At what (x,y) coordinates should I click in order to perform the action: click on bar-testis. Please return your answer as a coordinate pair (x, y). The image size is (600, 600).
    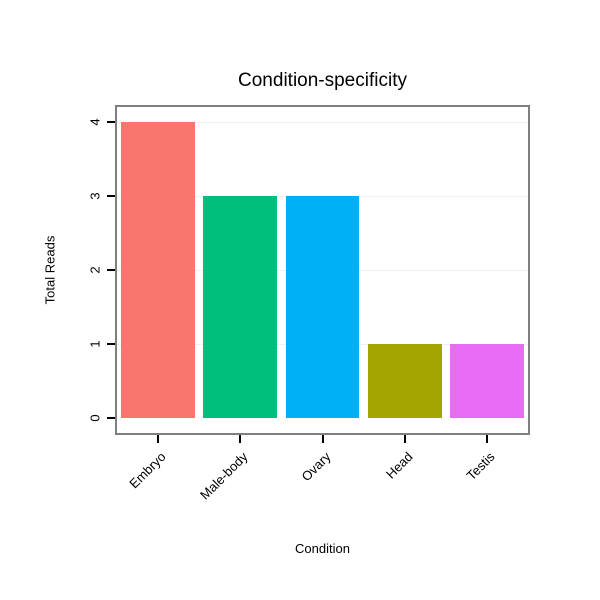
    Looking at the image, I should click on (486, 381).